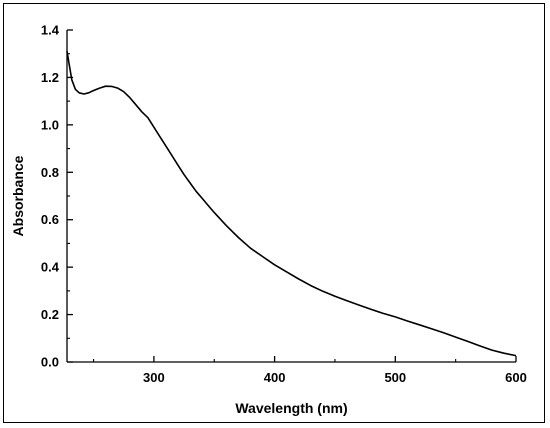 This screenshot has width=550, height=428. I want to click on y-tick-label: 0.8, so click(50, 172).